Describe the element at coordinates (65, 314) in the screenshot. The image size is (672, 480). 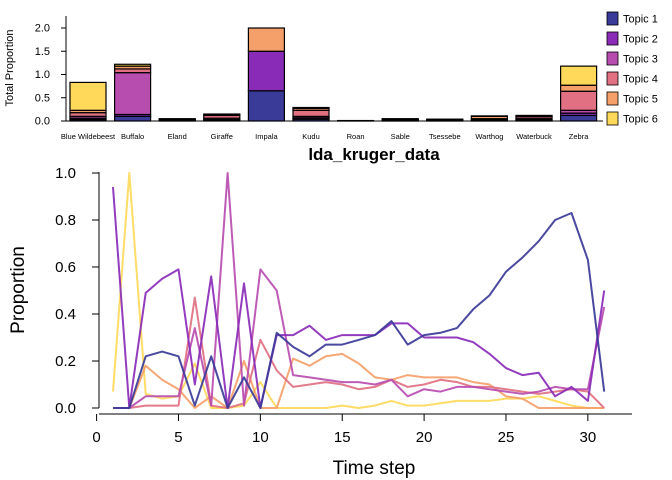
I see `line-y-tick-label: 0.4` at that location.